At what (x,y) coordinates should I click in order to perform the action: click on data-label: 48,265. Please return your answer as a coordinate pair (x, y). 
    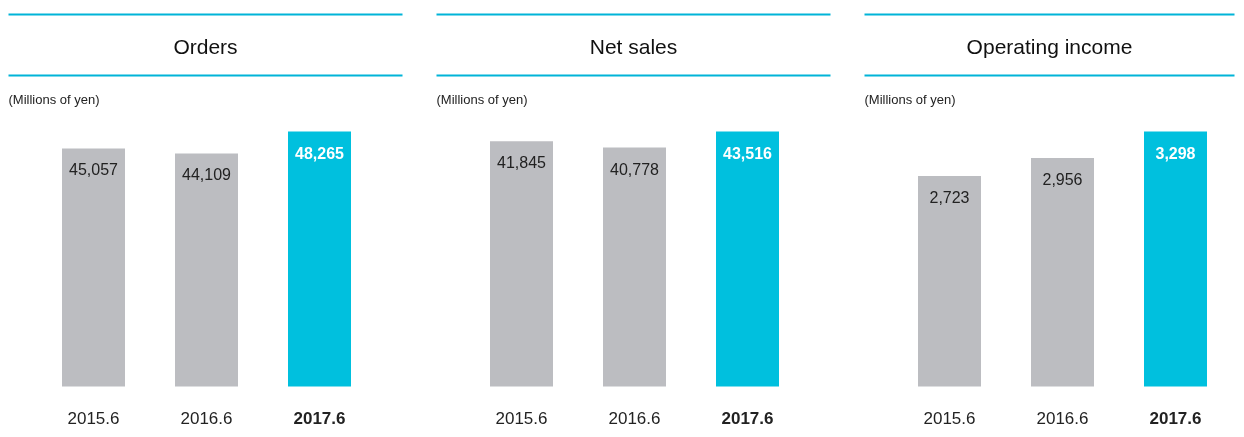
    Looking at the image, I should click on (320, 153).